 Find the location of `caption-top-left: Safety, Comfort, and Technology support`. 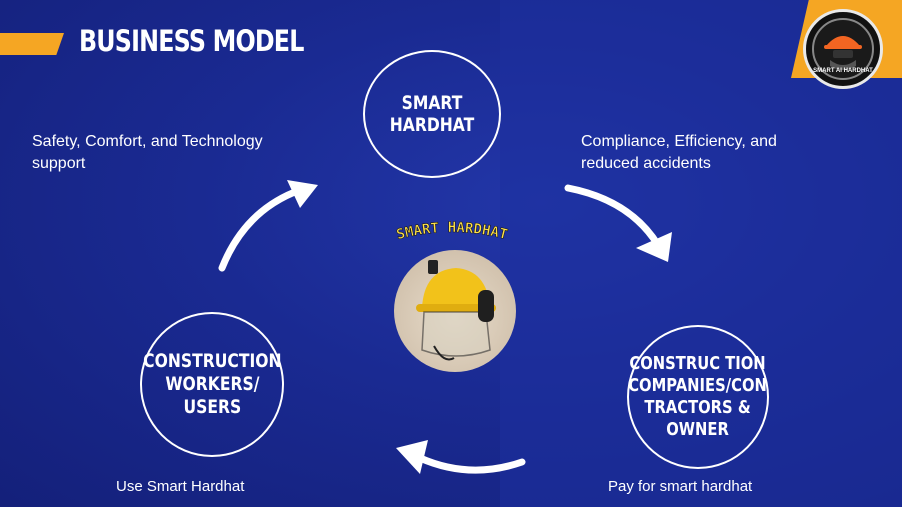

caption-top-left: Safety, Comfort, and Technology support is located at coordinates (147, 152).